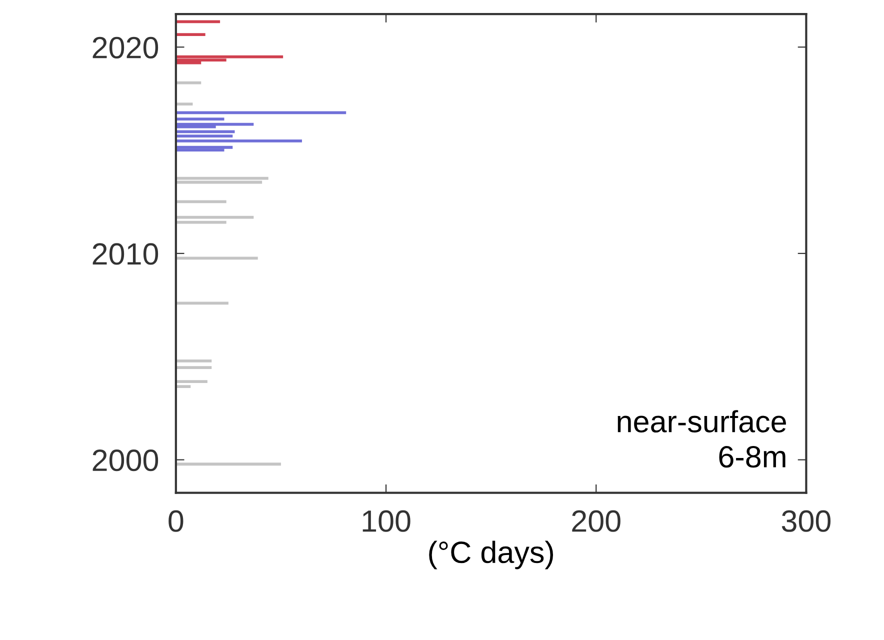 The image size is (884, 640). Describe the element at coordinates (806, 521) in the screenshot. I see `x-tick-label: 300` at that location.